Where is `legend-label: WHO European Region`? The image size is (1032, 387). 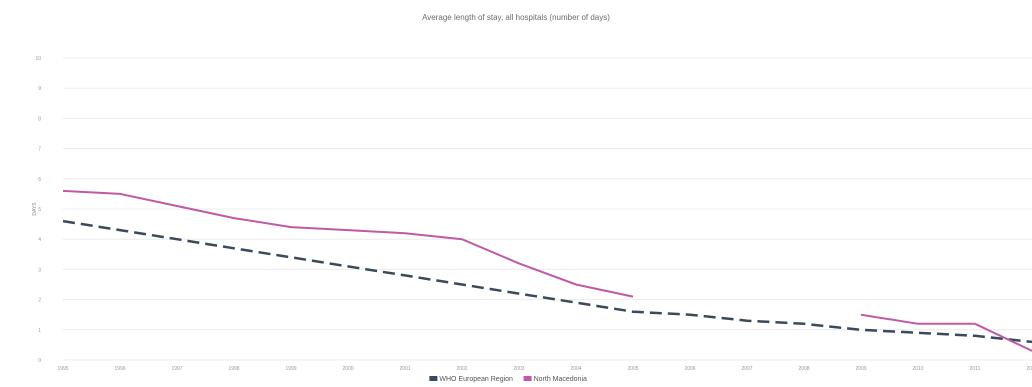 legend-label: WHO European Region is located at coordinates (476, 379).